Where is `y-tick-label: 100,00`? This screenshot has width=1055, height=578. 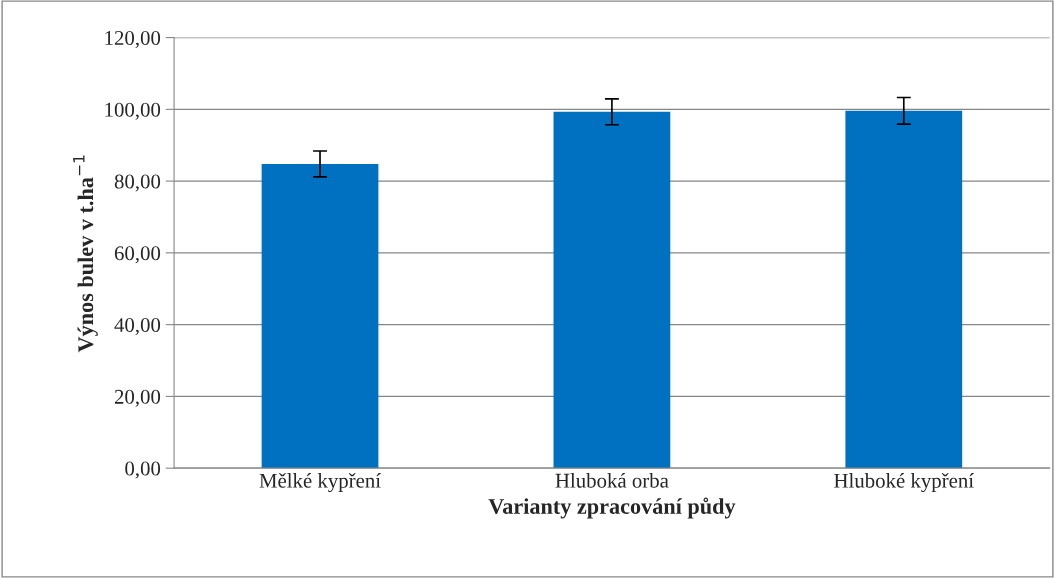
y-tick-label: 100,00 is located at coordinates (133, 111).